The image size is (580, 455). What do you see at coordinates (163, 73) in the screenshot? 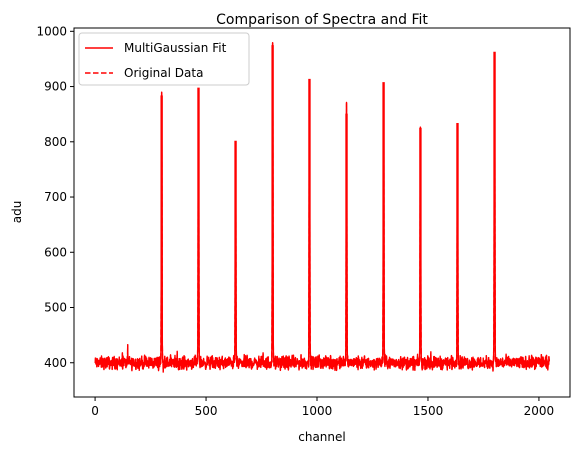
I see `legend-label-data: Original Data` at bounding box center [163, 73].